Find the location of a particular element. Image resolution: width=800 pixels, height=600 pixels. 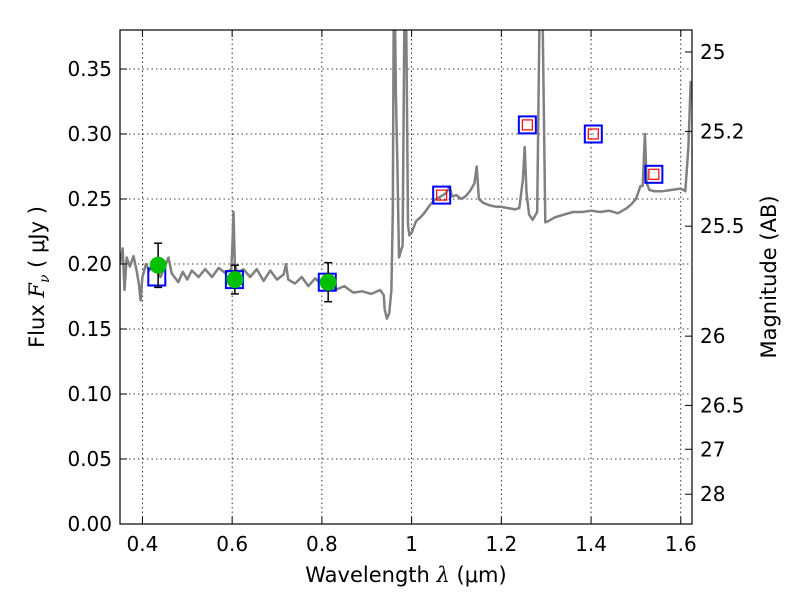

y-tick-label: 0.00 is located at coordinates (89, 524).